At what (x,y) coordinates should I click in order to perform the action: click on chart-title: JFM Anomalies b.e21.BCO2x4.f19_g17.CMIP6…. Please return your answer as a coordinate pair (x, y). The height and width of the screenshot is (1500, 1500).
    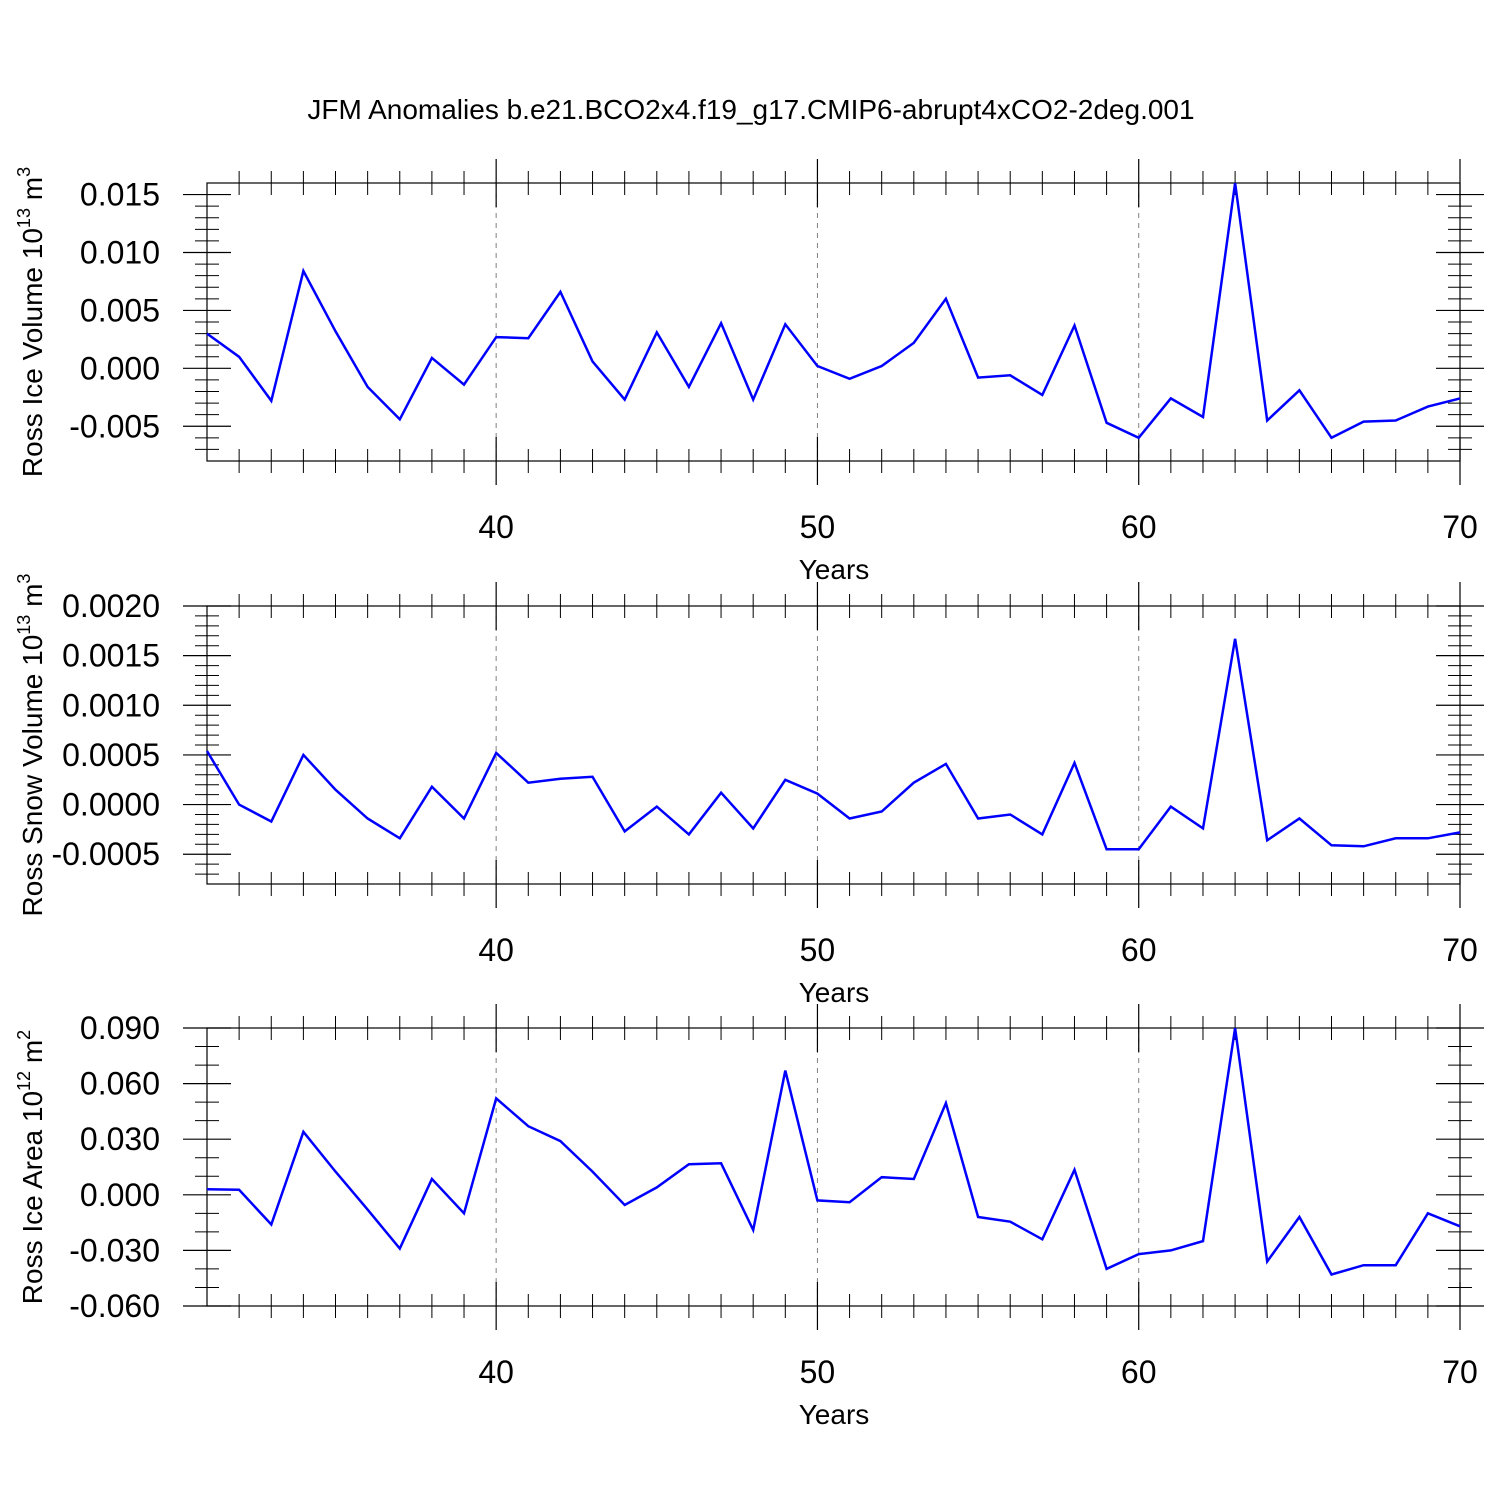
    Looking at the image, I should click on (750, 109).